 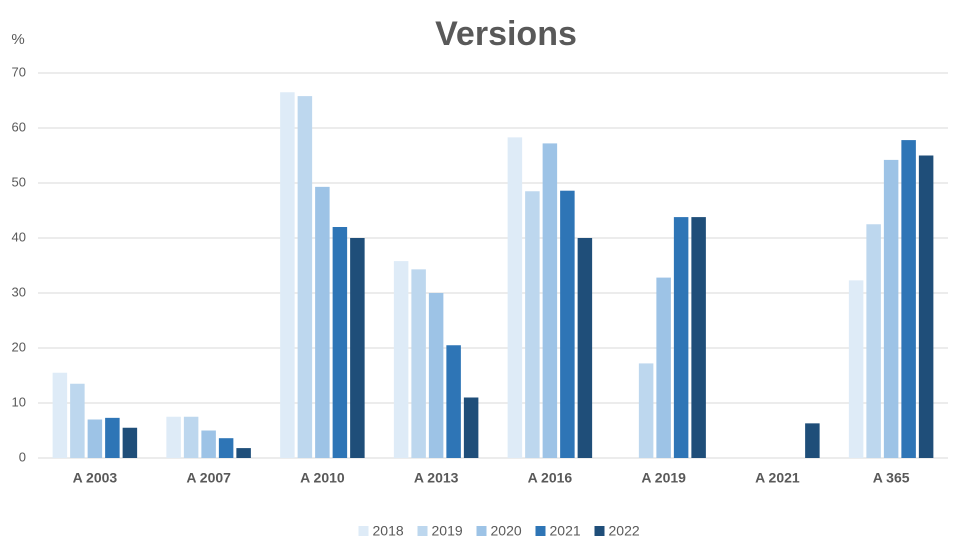 What do you see at coordinates (19, 236) in the screenshot?
I see `y-tick-label: 40` at bounding box center [19, 236].